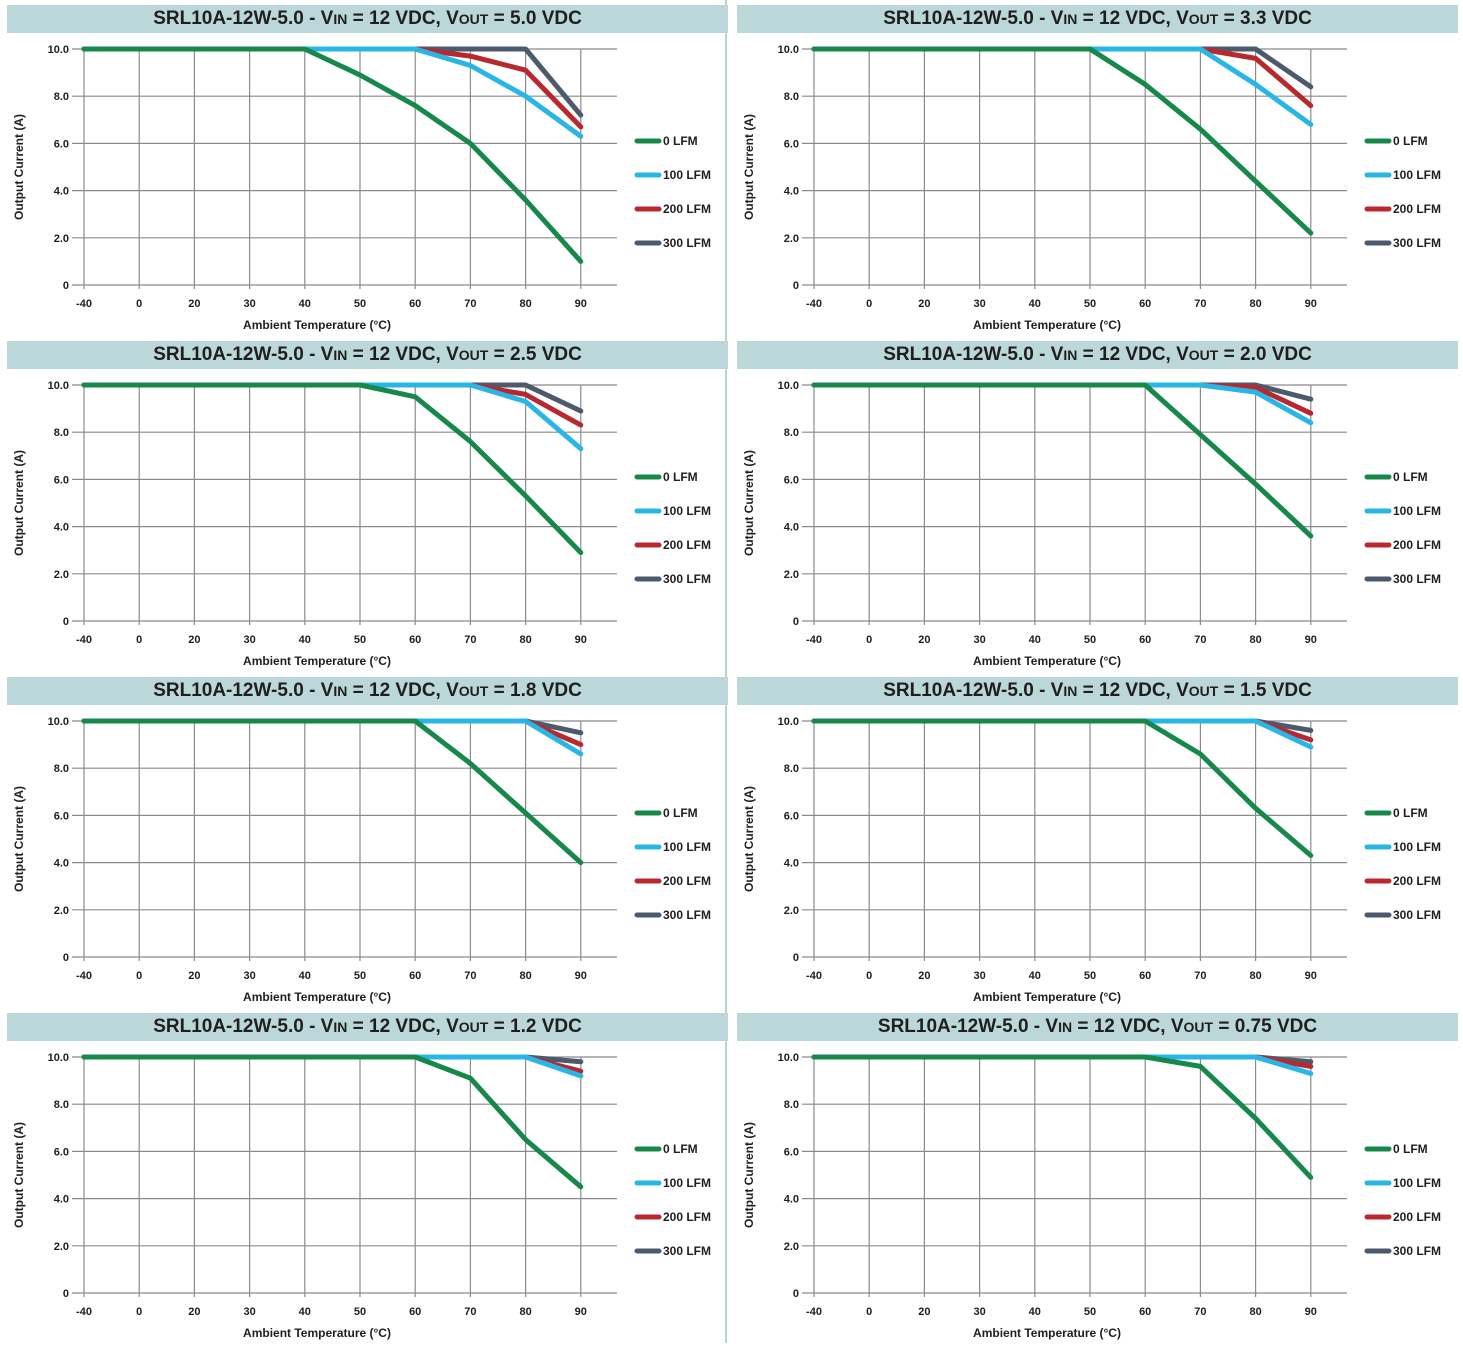 This screenshot has height=1347, width=1463. I want to click on y-axis-title: Output Current (A), so click(19, 503).